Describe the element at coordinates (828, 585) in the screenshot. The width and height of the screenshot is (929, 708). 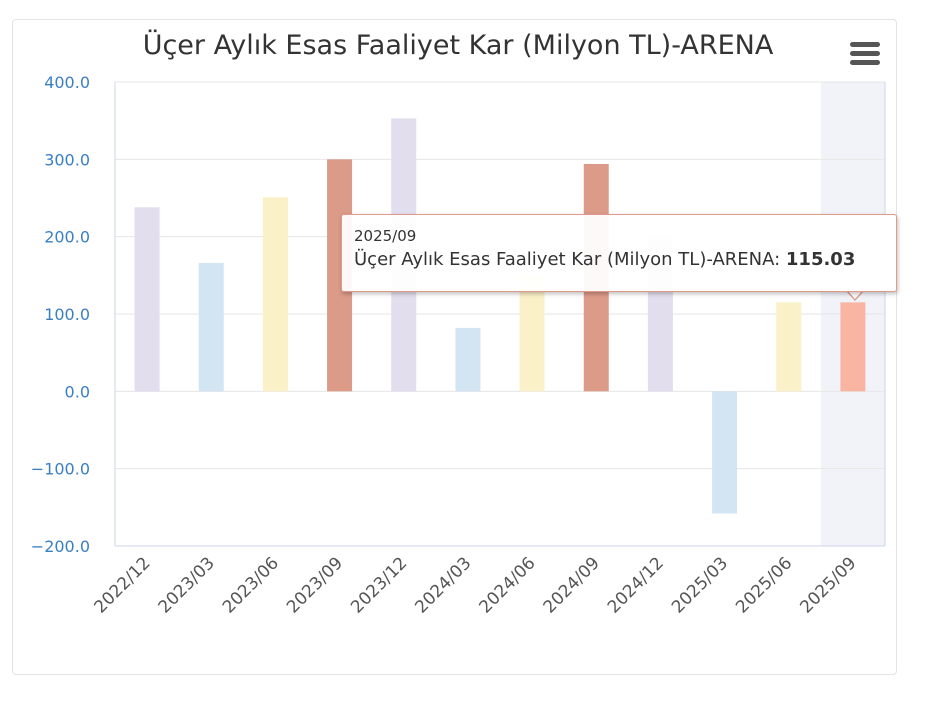
I see `x-tick-label: 2025/09` at that location.